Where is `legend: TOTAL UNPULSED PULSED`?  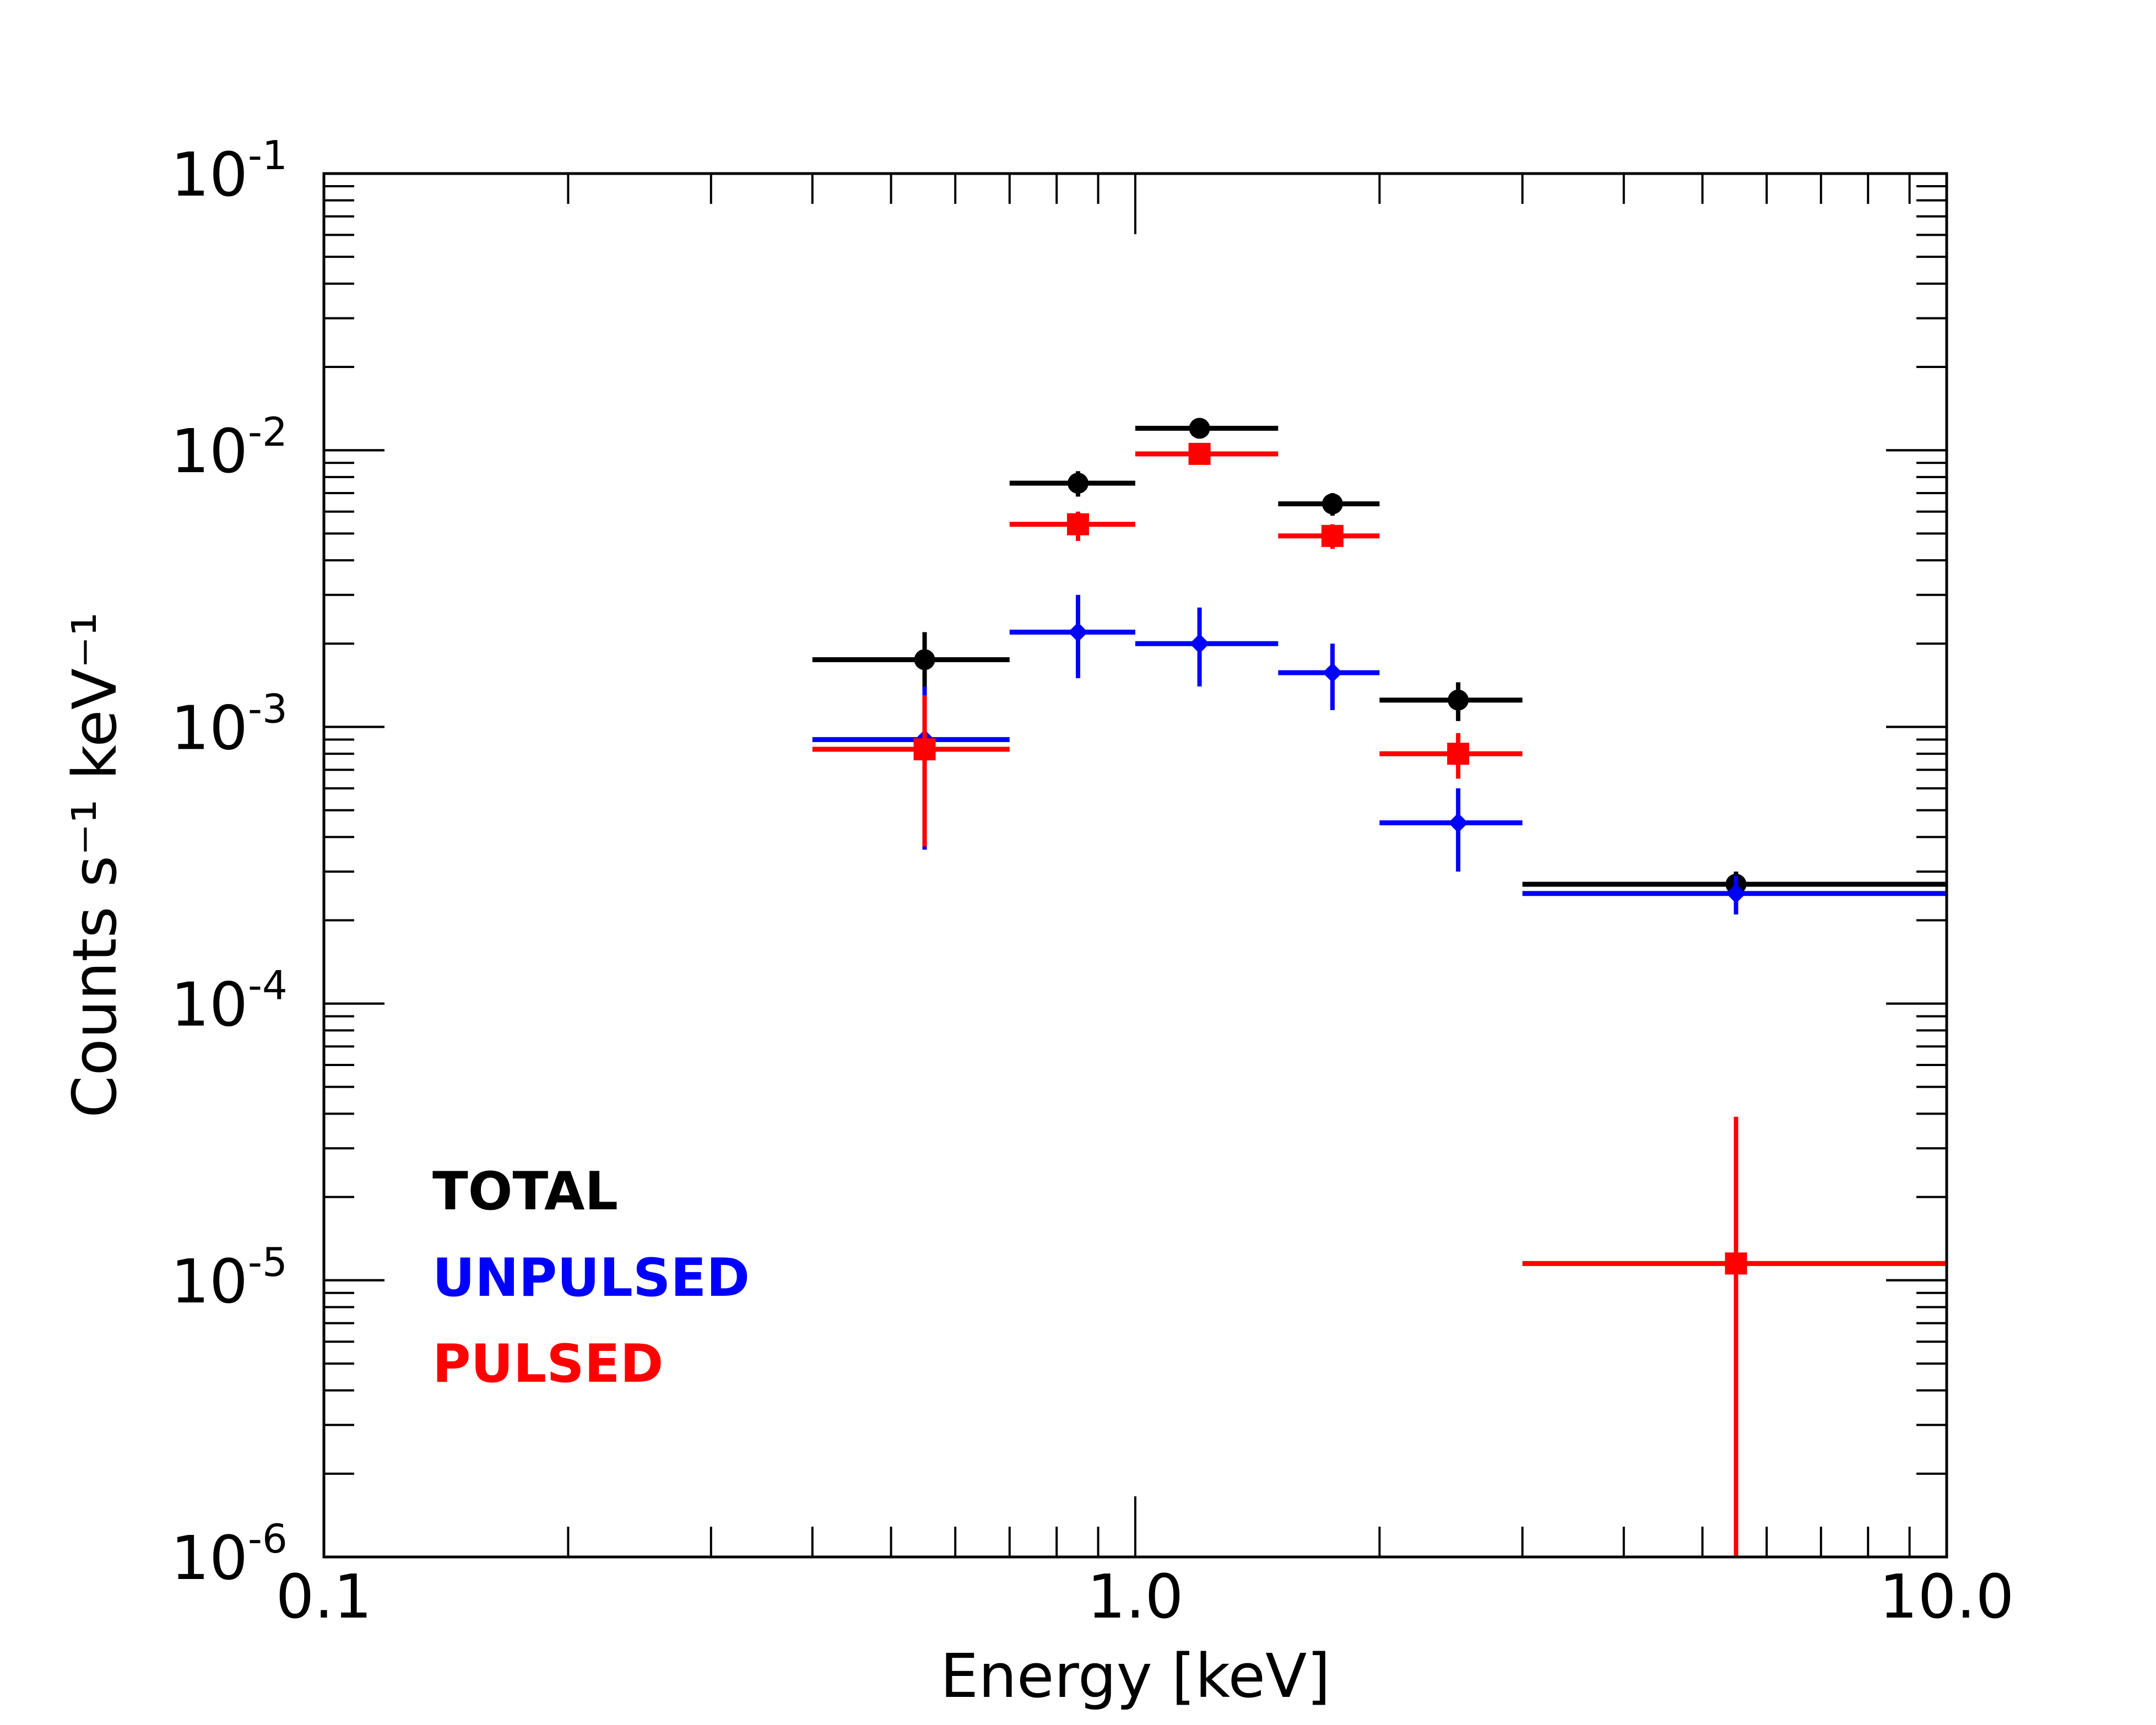 legend: TOTAL UNPULSED PULSED is located at coordinates (591, 1277).